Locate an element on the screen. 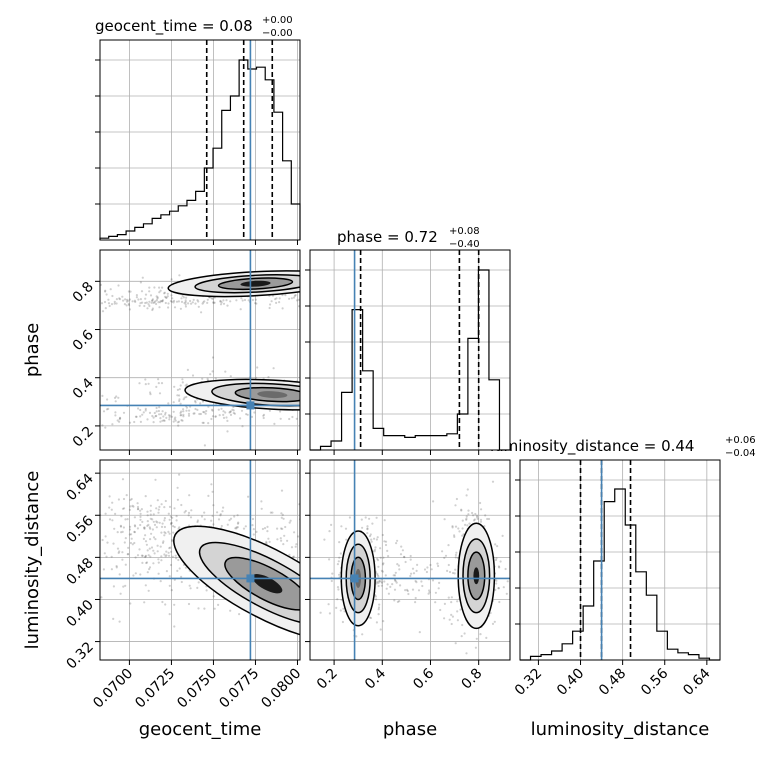  panel-frame-geocent_time-luminosity_distance is located at coordinates (200, 560).